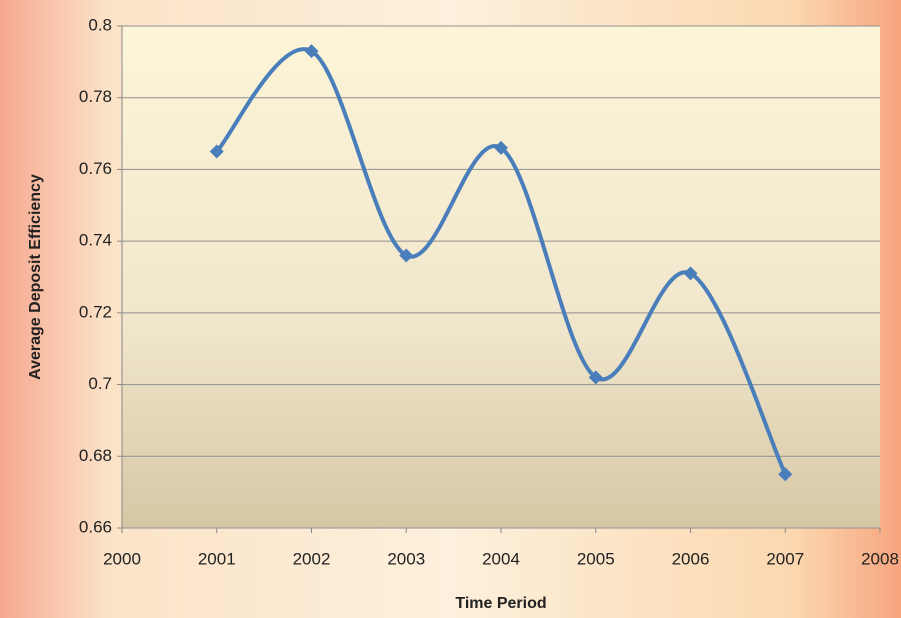 This screenshot has width=901, height=618. I want to click on y-tick-label: 0.8, so click(100, 24).